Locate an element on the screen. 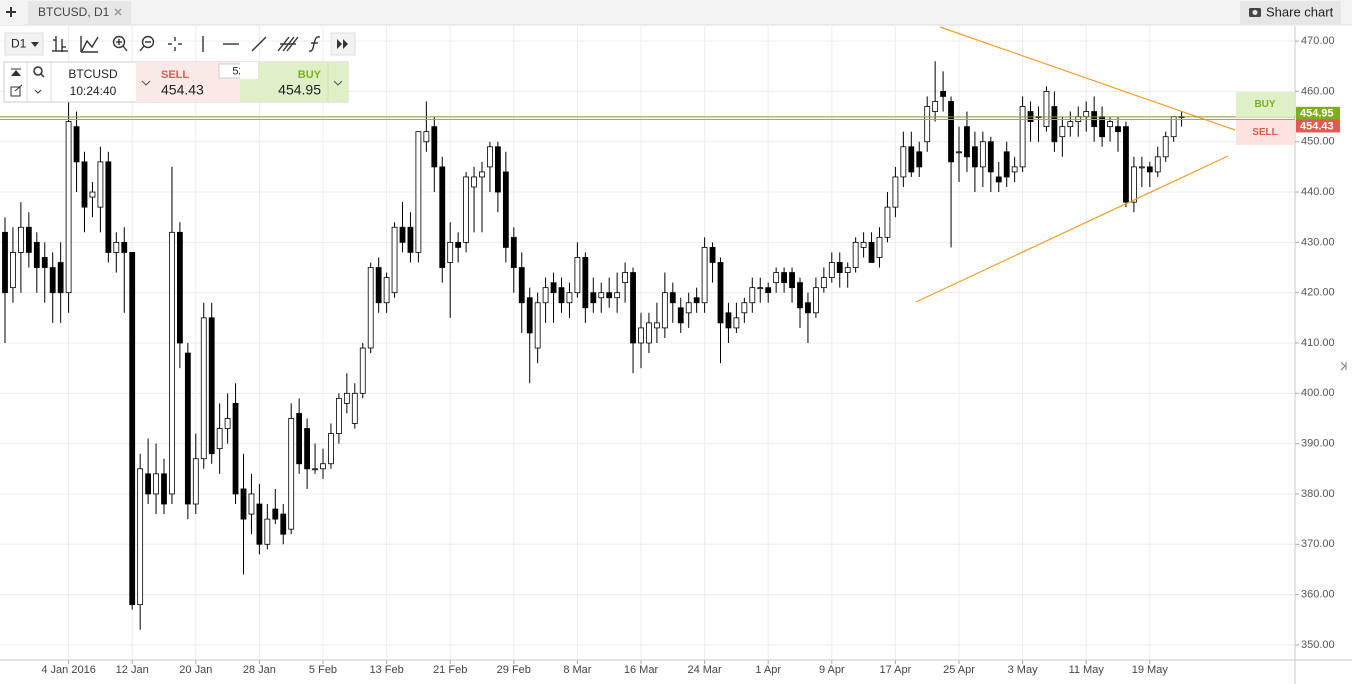  quick-sell-button: SELL is located at coordinates (1265, 132).